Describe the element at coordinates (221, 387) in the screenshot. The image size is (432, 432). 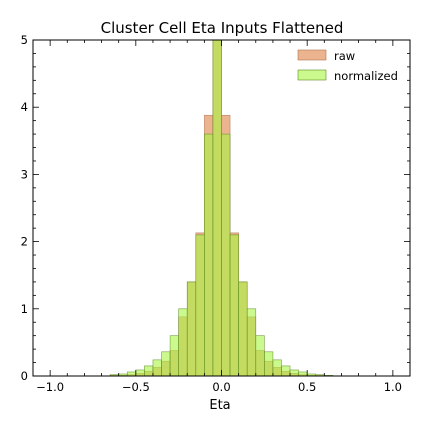
I see `x-tick-label: 0.0` at that location.